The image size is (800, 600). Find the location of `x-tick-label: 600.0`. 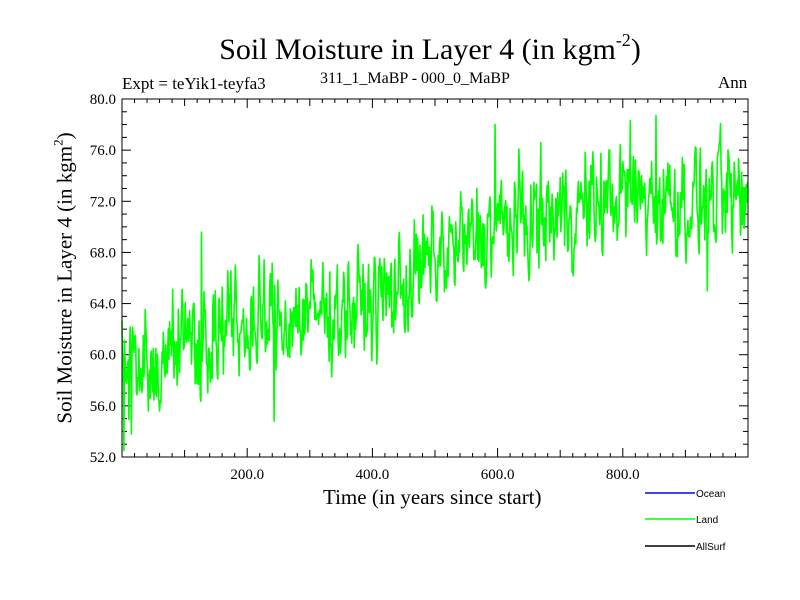

x-tick-label: 600.0 is located at coordinates (498, 475).